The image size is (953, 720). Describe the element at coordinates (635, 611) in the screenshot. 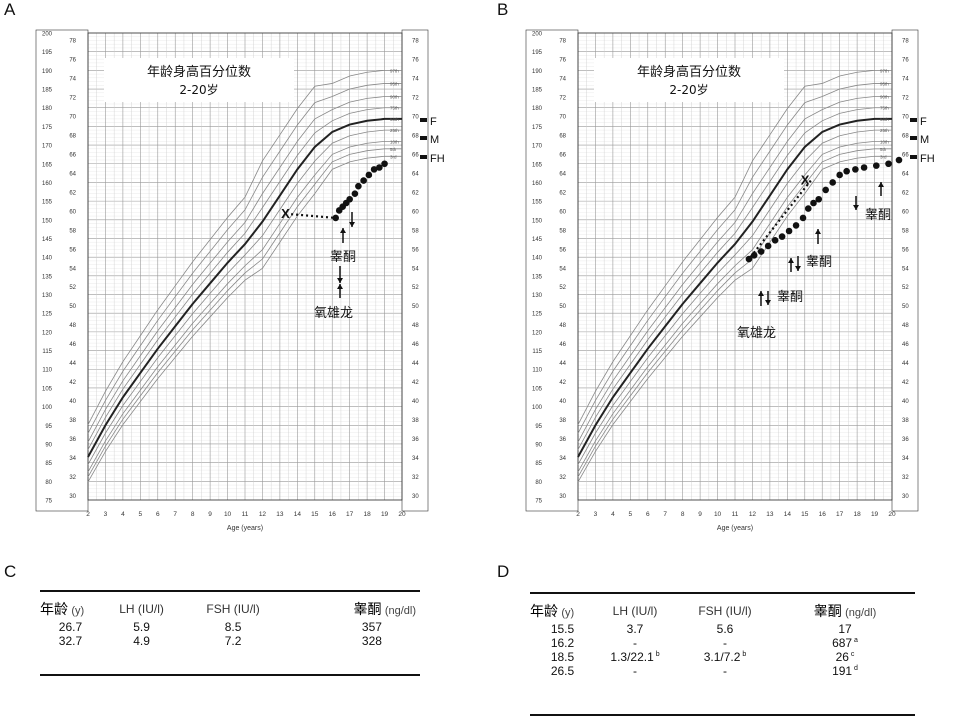

I see `table-d-header-lh: LH (IU/l)` at that location.